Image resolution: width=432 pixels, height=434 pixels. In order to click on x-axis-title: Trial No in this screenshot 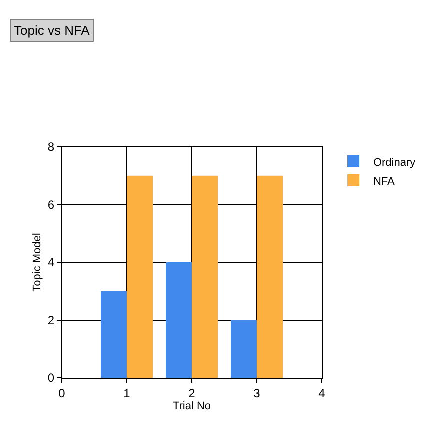, I will do `click(192, 406)`.